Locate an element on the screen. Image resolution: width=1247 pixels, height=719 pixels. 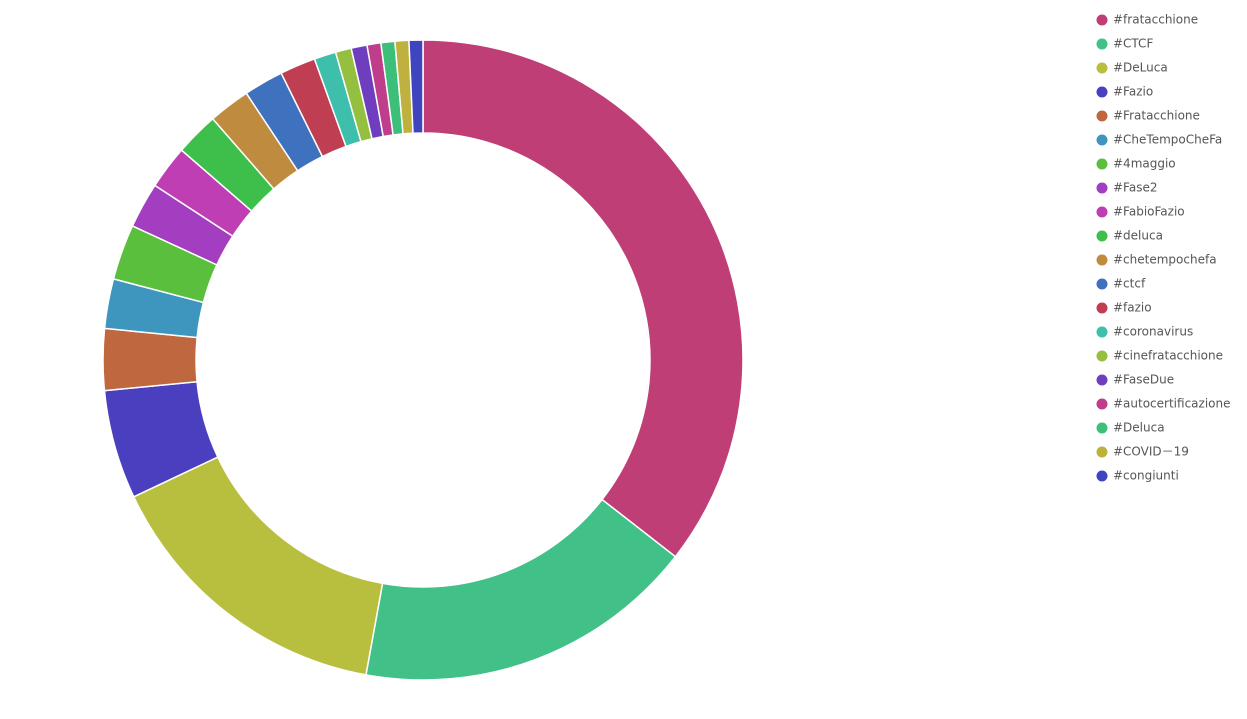
legend-label: #CTCF is located at coordinates (1133, 44).